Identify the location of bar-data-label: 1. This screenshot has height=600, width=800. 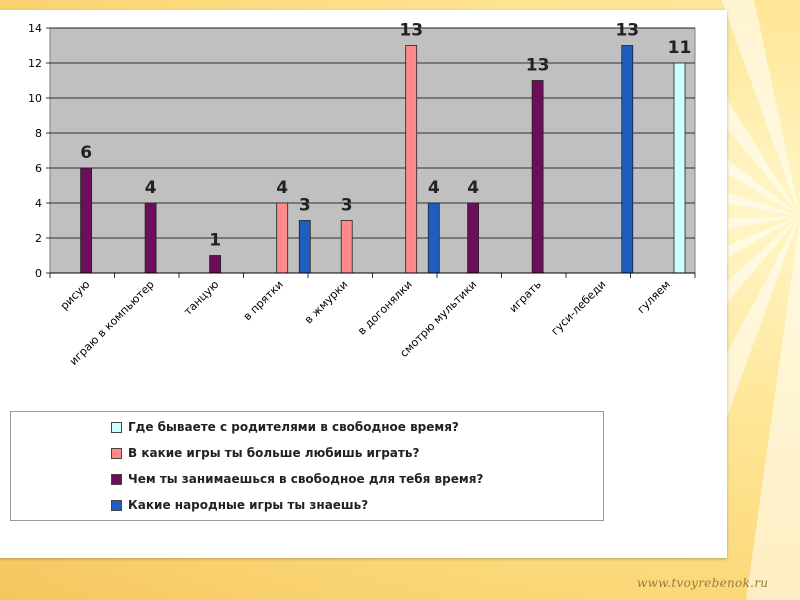
(215, 241).